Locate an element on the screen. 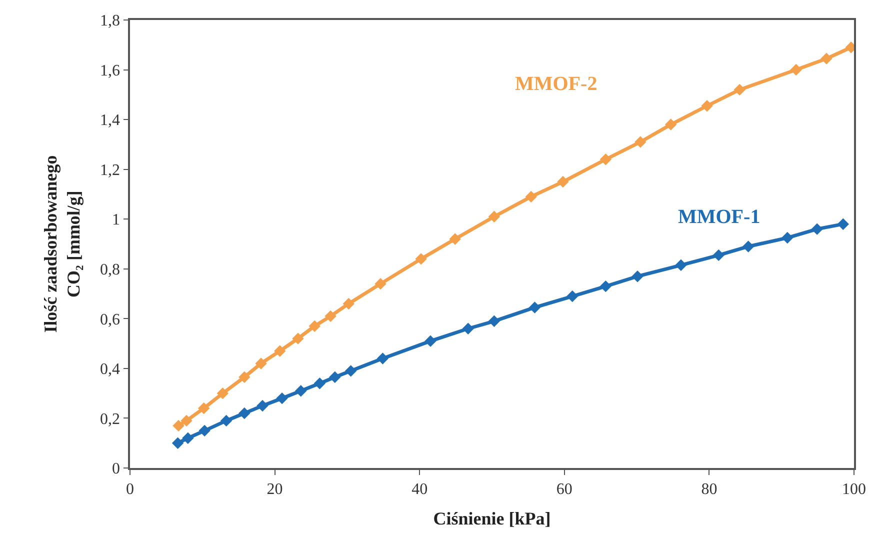  y-tick-label: 0,6 is located at coordinates (110, 319).